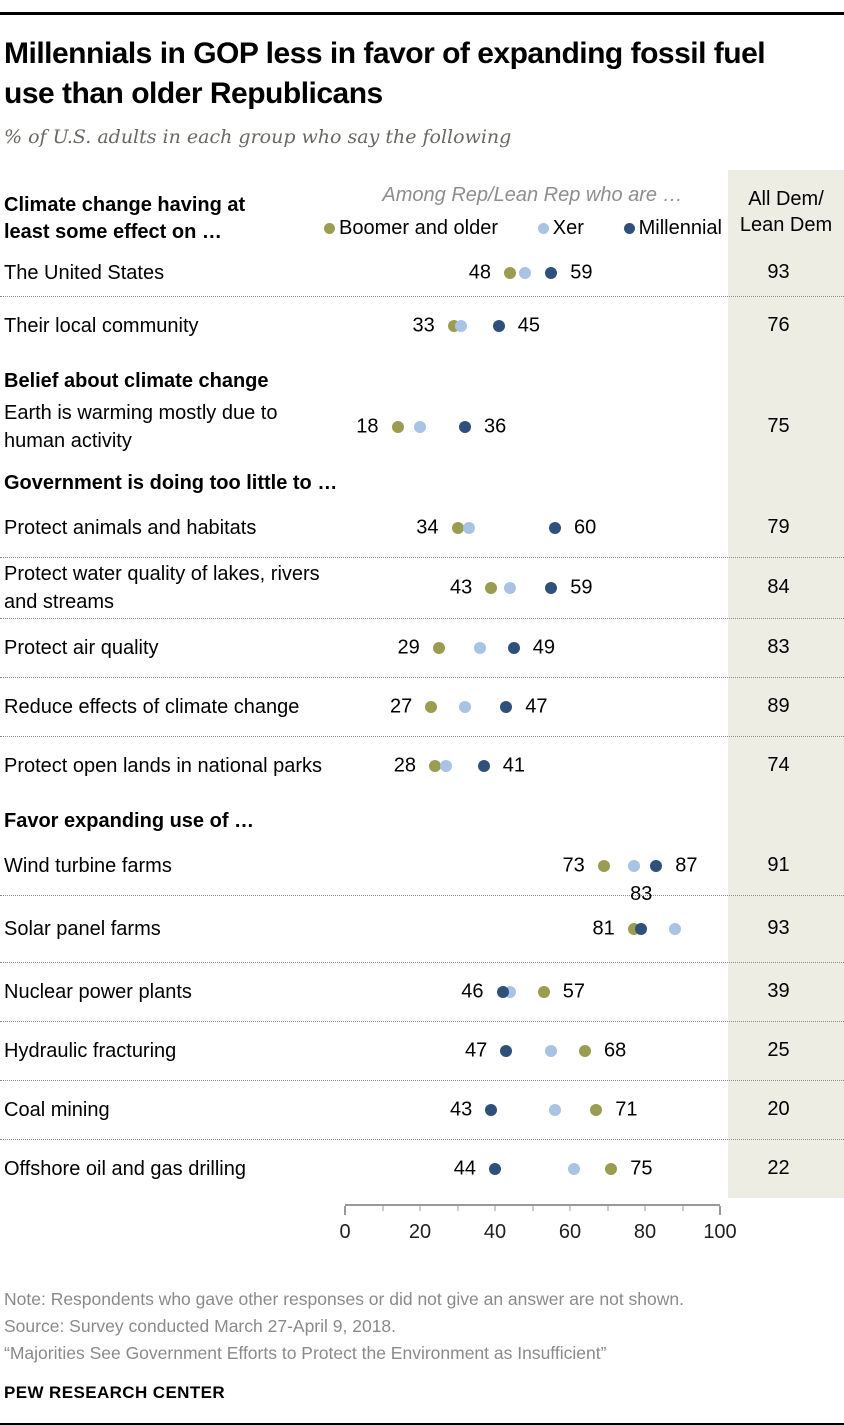  I want to click on row-label: Protect animals and habitats, so click(130, 527).